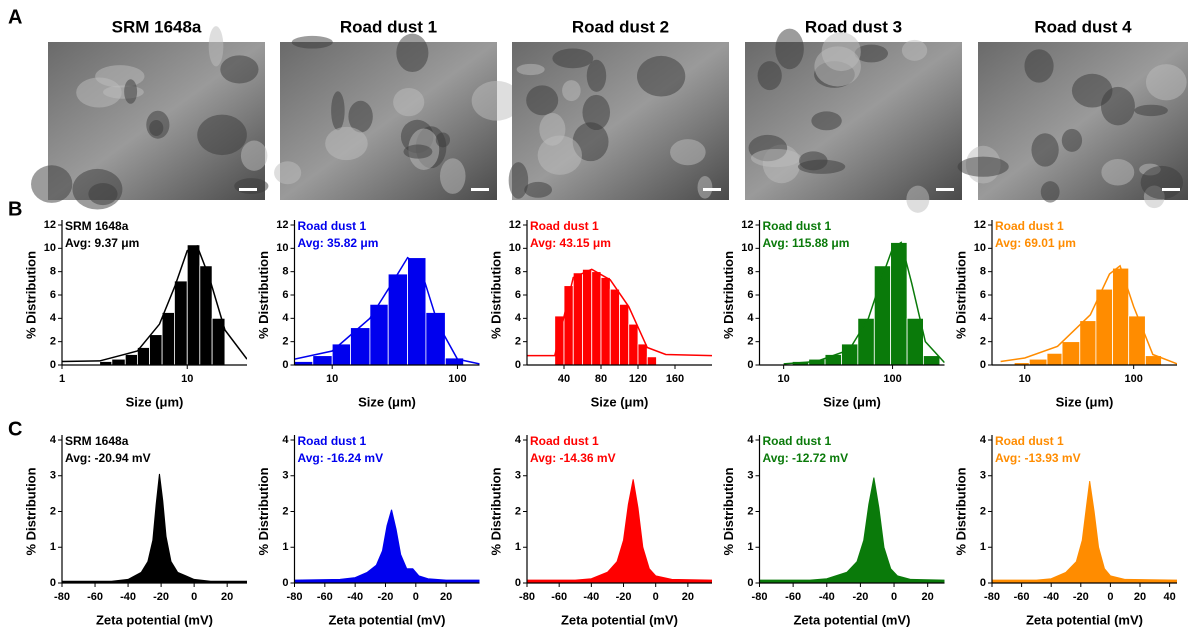 Image resolution: width=1188 pixels, height=631 pixels. Describe the element at coordinates (793, 597) in the screenshot. I see `x-tick-label: -60` at that location.